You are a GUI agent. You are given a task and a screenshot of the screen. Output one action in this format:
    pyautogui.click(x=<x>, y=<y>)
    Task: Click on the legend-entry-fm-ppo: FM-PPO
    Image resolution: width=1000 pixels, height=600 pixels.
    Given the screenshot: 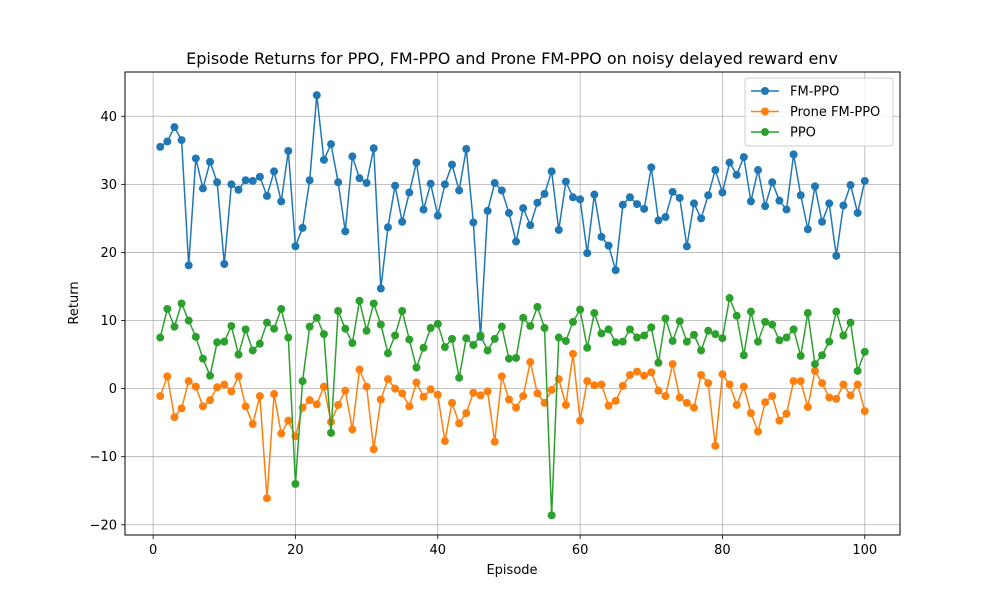 What is the action you would take?
    pyautogui.click(x=795, y=92)
    